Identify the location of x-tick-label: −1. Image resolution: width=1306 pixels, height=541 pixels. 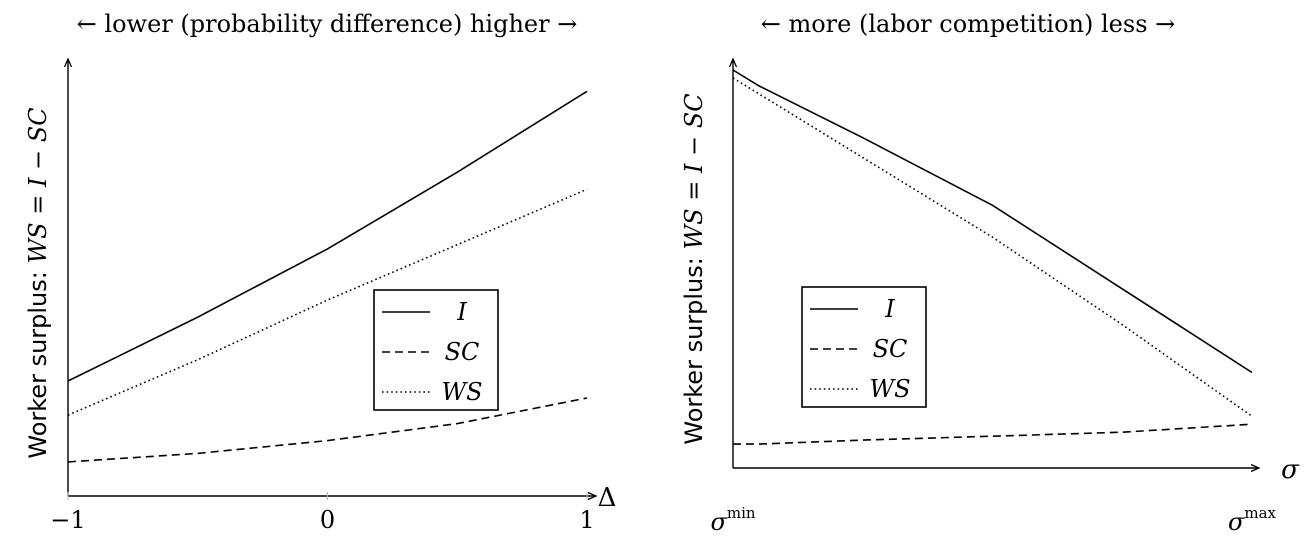
(67, 520).